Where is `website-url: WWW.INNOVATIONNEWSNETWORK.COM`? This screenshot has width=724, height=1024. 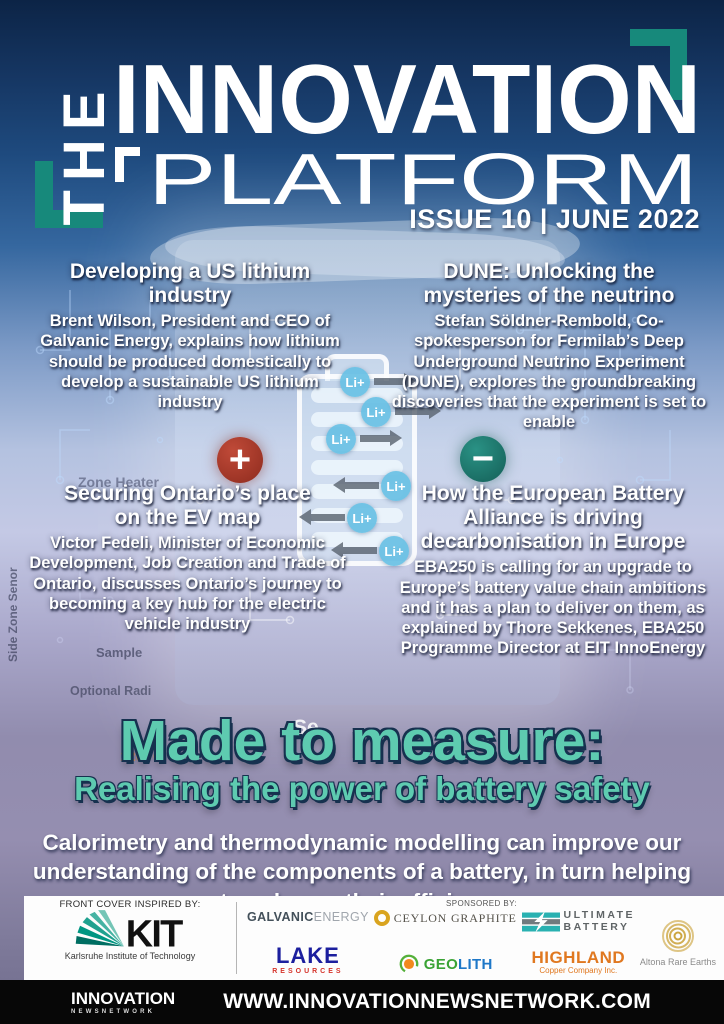
website-url: WWW.INNOVATIONNEWSNETWORK.COM is located at coordinates (437, 1001).